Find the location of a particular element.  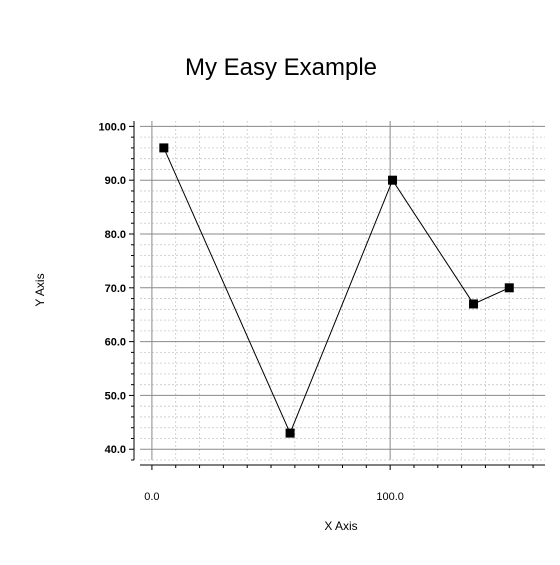

y-tick-label: 50.0 is located at coordinates (115, 396).